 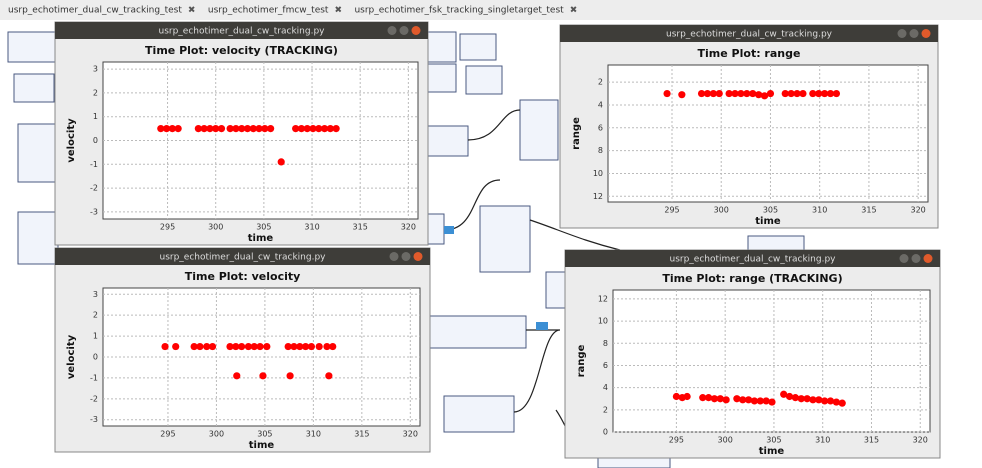 I want to click on port, so click(x=449, y=230).